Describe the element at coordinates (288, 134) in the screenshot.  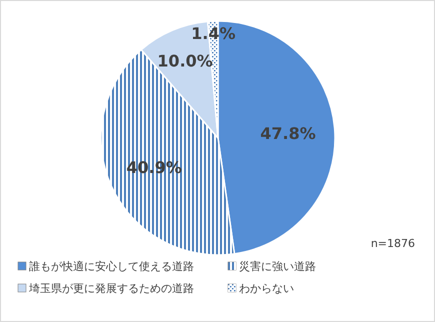
I see `data-label: 47.8%` at that location.